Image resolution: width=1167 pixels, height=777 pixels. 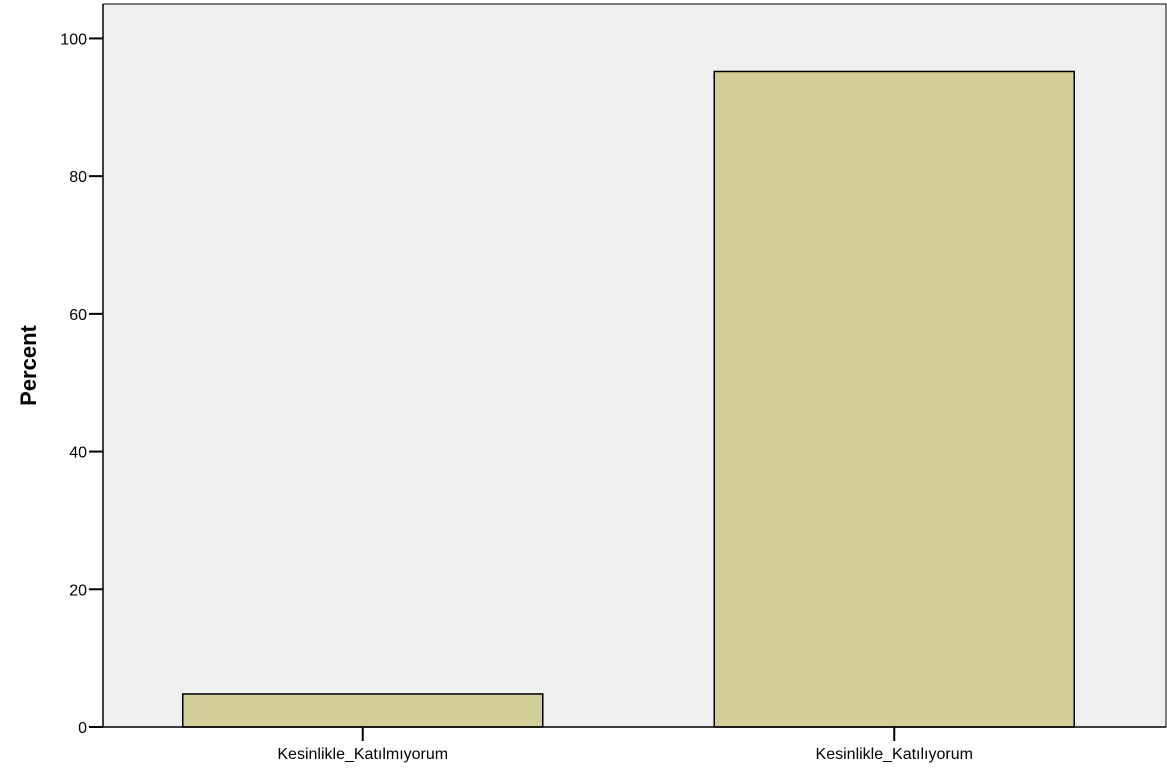 I want to click on x-tick-label: Kesinlikle_Katılmıyorum, so click(x=362, y=754).